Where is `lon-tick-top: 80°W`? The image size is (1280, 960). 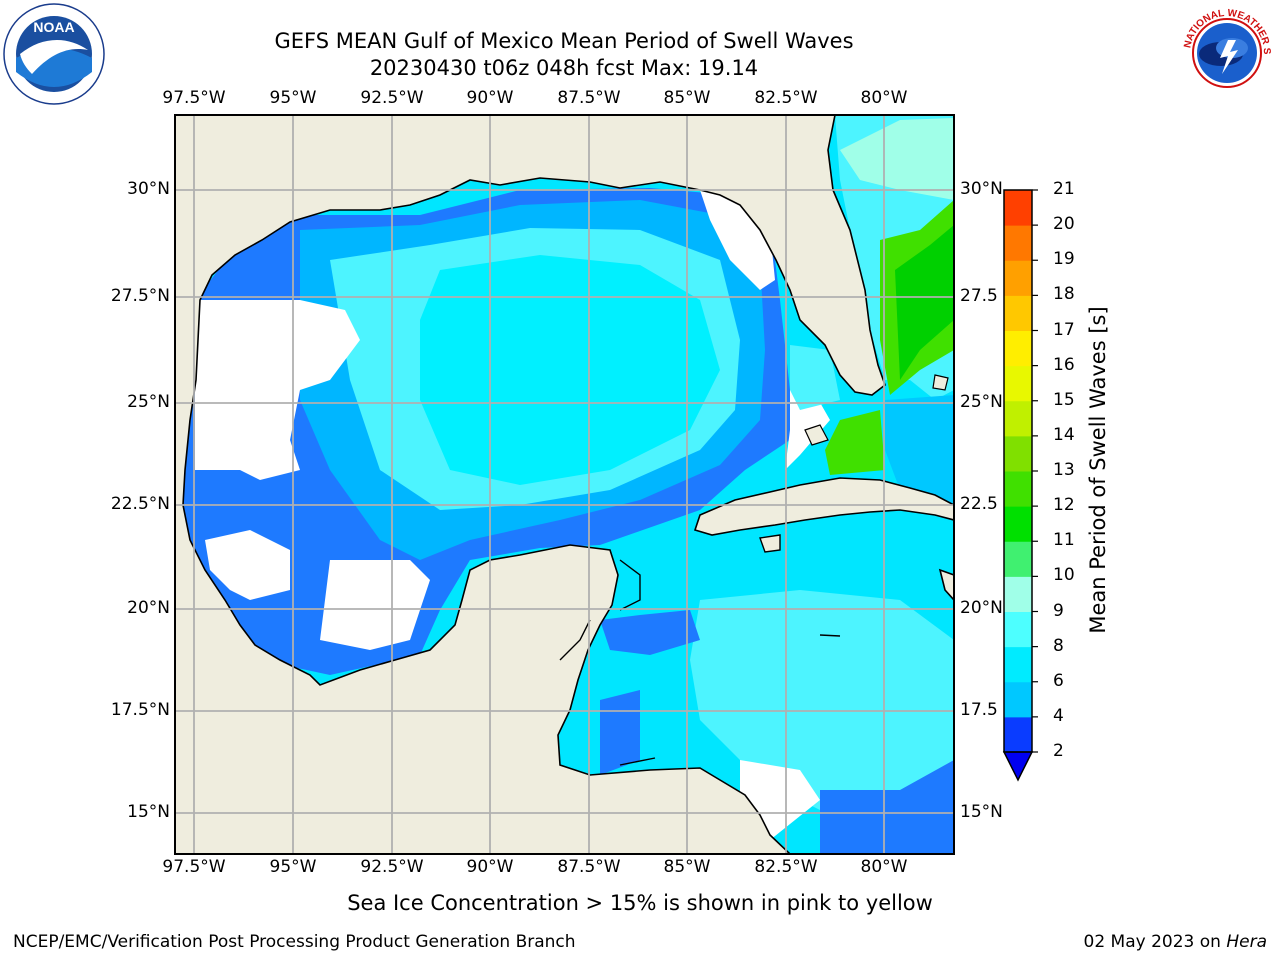 lon-tick-top: 80°W is located at coordinates (884, 98).